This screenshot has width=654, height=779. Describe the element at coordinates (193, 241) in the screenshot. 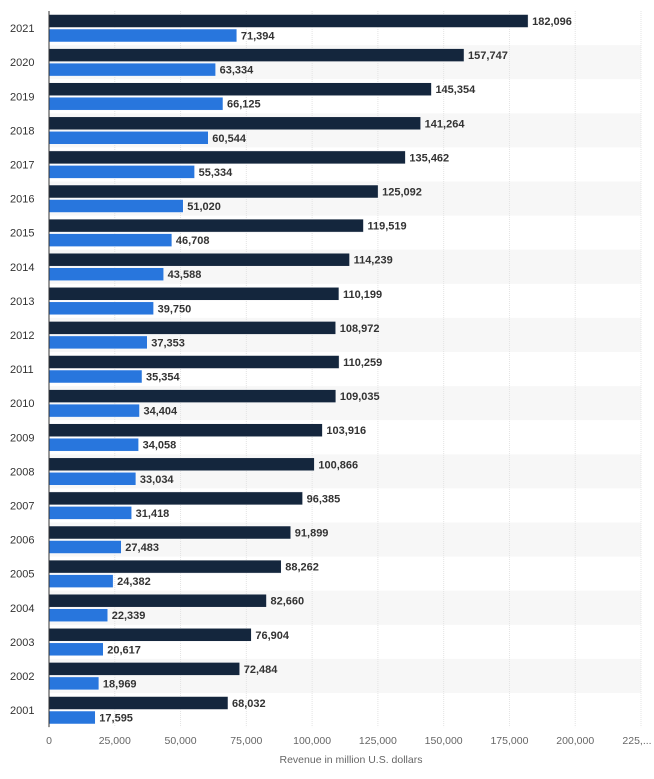

I see `data-label: 46,708` at that location.